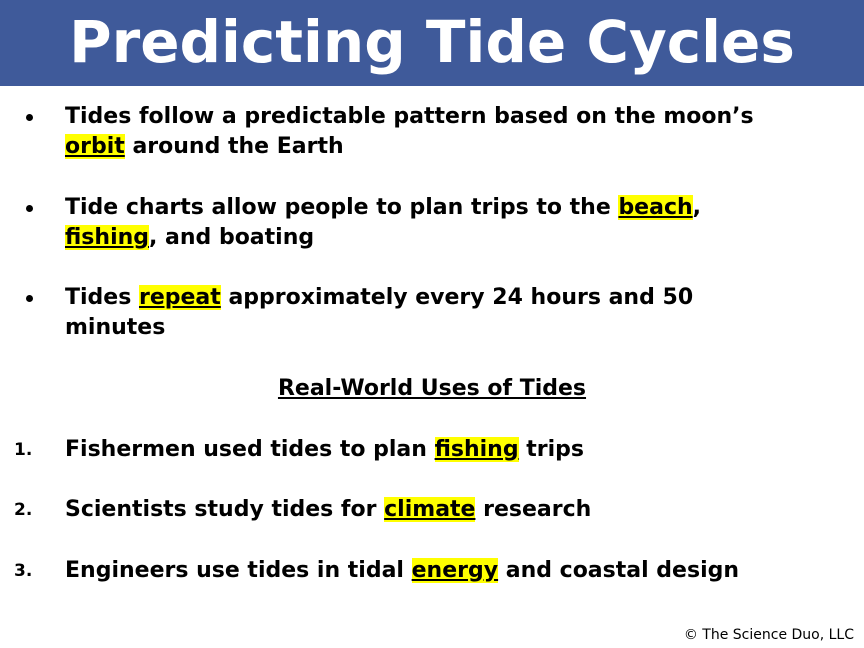 This screenshot has height=648, width=864. What do you see at coordinates (95, 146) in the screenshot?
I see `keyword: orbit` at bounding box center [95, 146].